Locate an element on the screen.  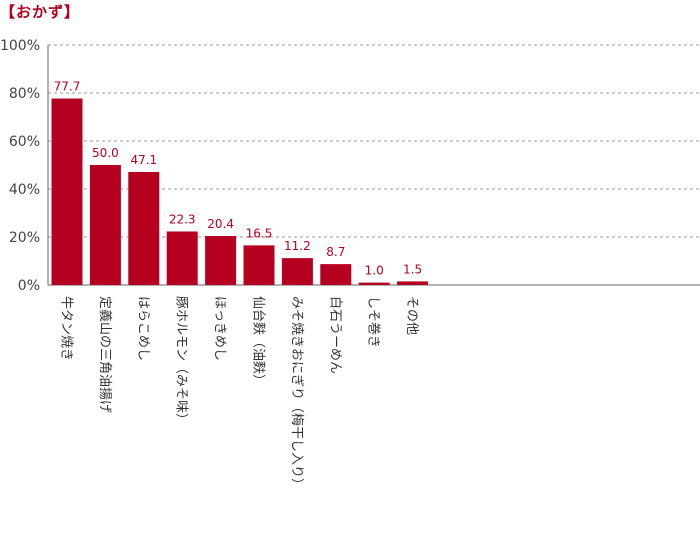
y-tick-label: 60% is located at coordinates (24, 142).